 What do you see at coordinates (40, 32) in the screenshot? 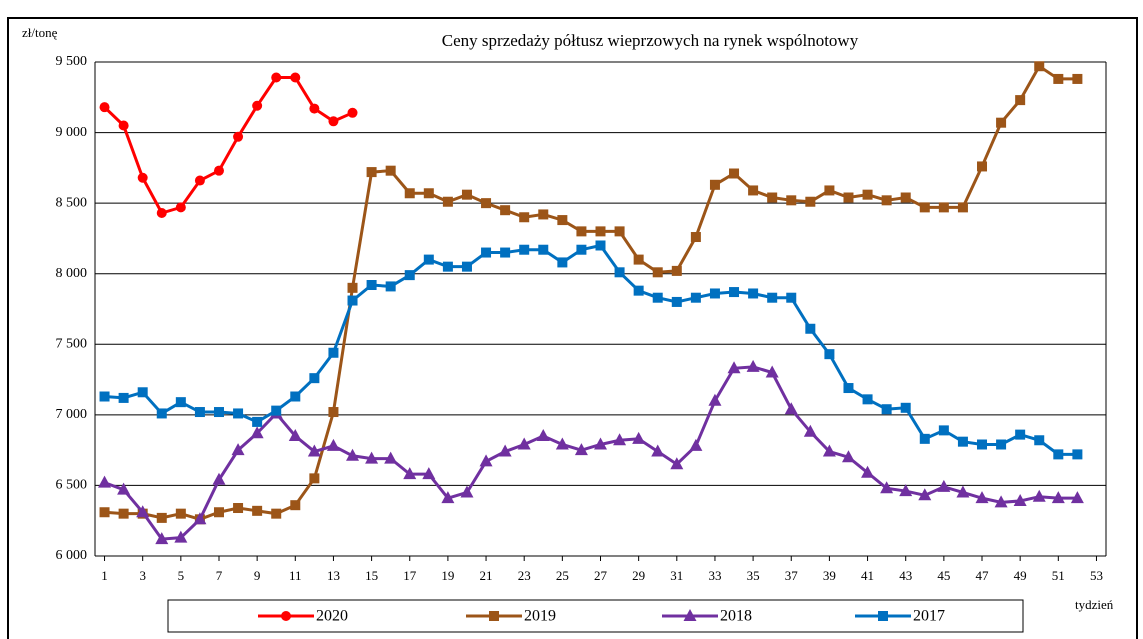
I see `y-axis-label: zł/tonę` at bounding box center [40, 32].